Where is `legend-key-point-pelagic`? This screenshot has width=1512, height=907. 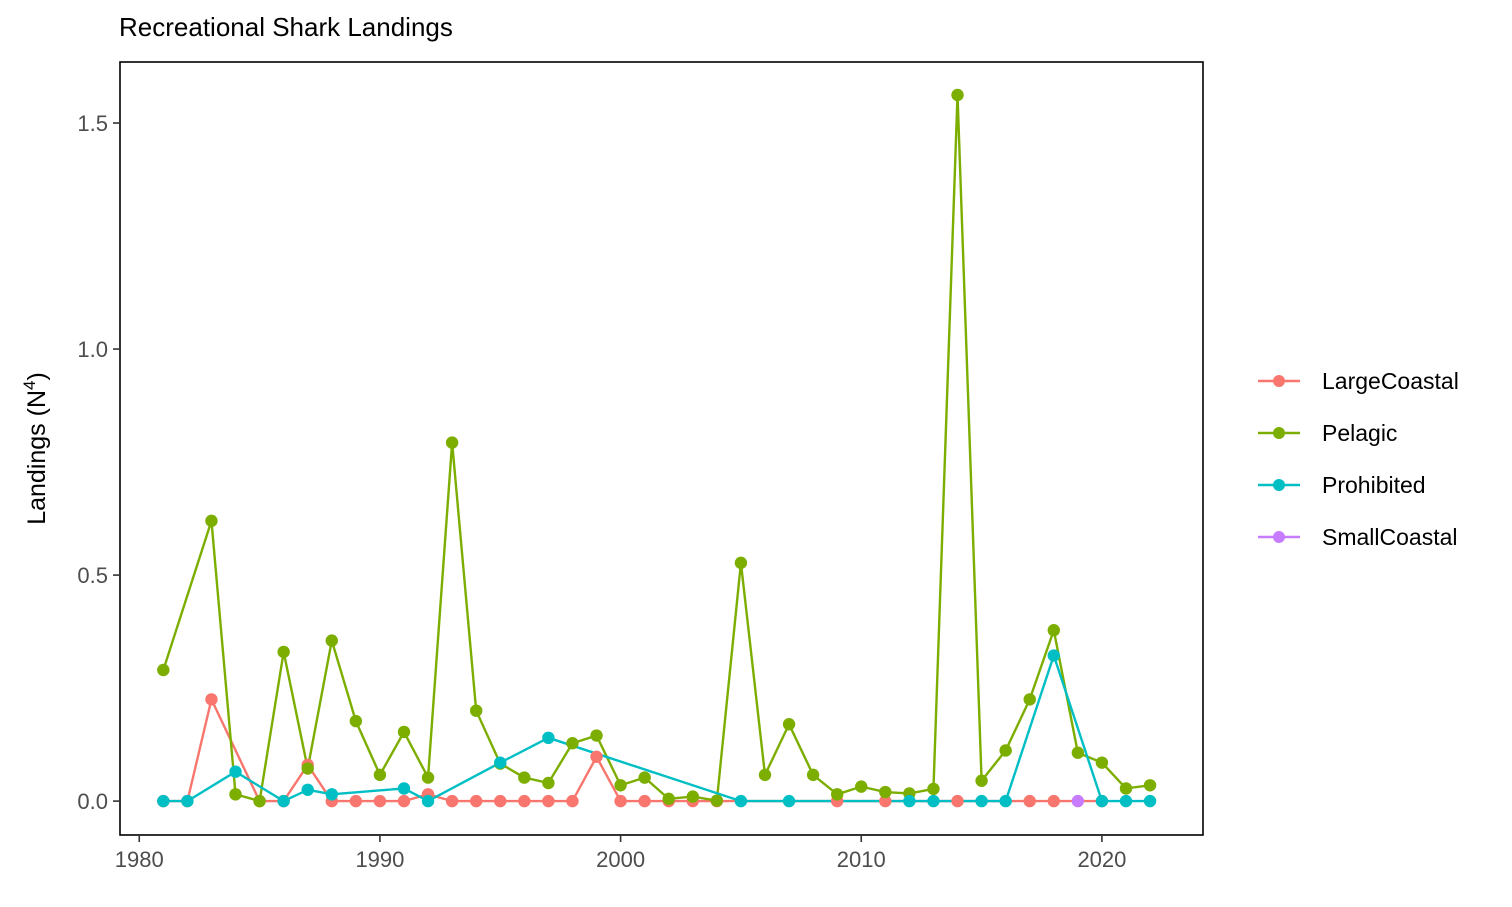 legend-key-point-pelagic is located at coordinates (1279, 433).